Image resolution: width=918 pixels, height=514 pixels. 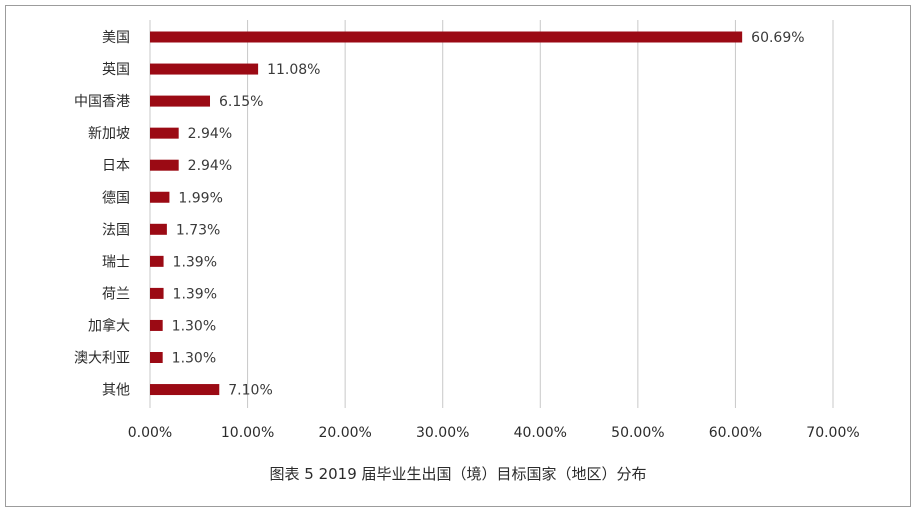 What do you see at coordinates (116, 38) in the screenshot?
I see `category-label: 美国` at bounding box center [116, 38].